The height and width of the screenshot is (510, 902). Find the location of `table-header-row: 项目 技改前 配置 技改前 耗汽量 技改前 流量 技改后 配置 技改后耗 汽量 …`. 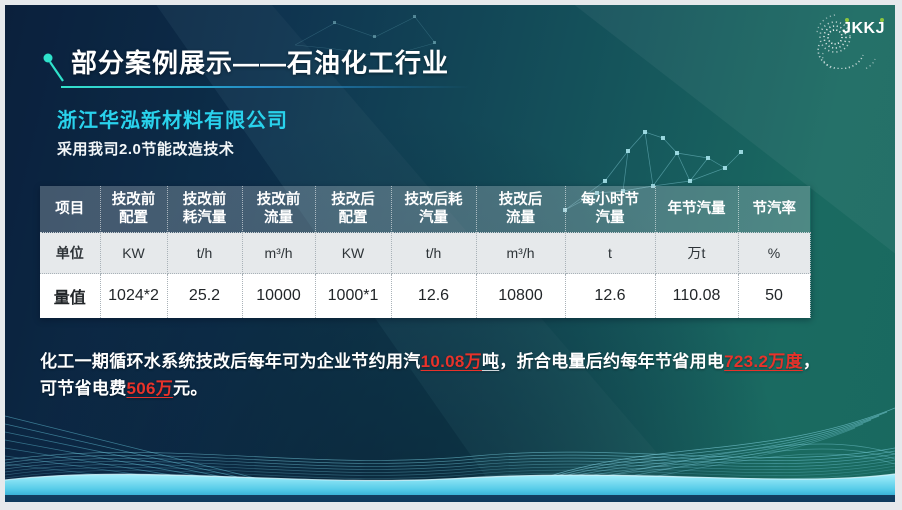

table-header-row: 项目 技改前 配置 技改前 耗汽量 技改前 流量 技改后 配置 技改后耗 汽量 … is located at coordinates (425, 209).